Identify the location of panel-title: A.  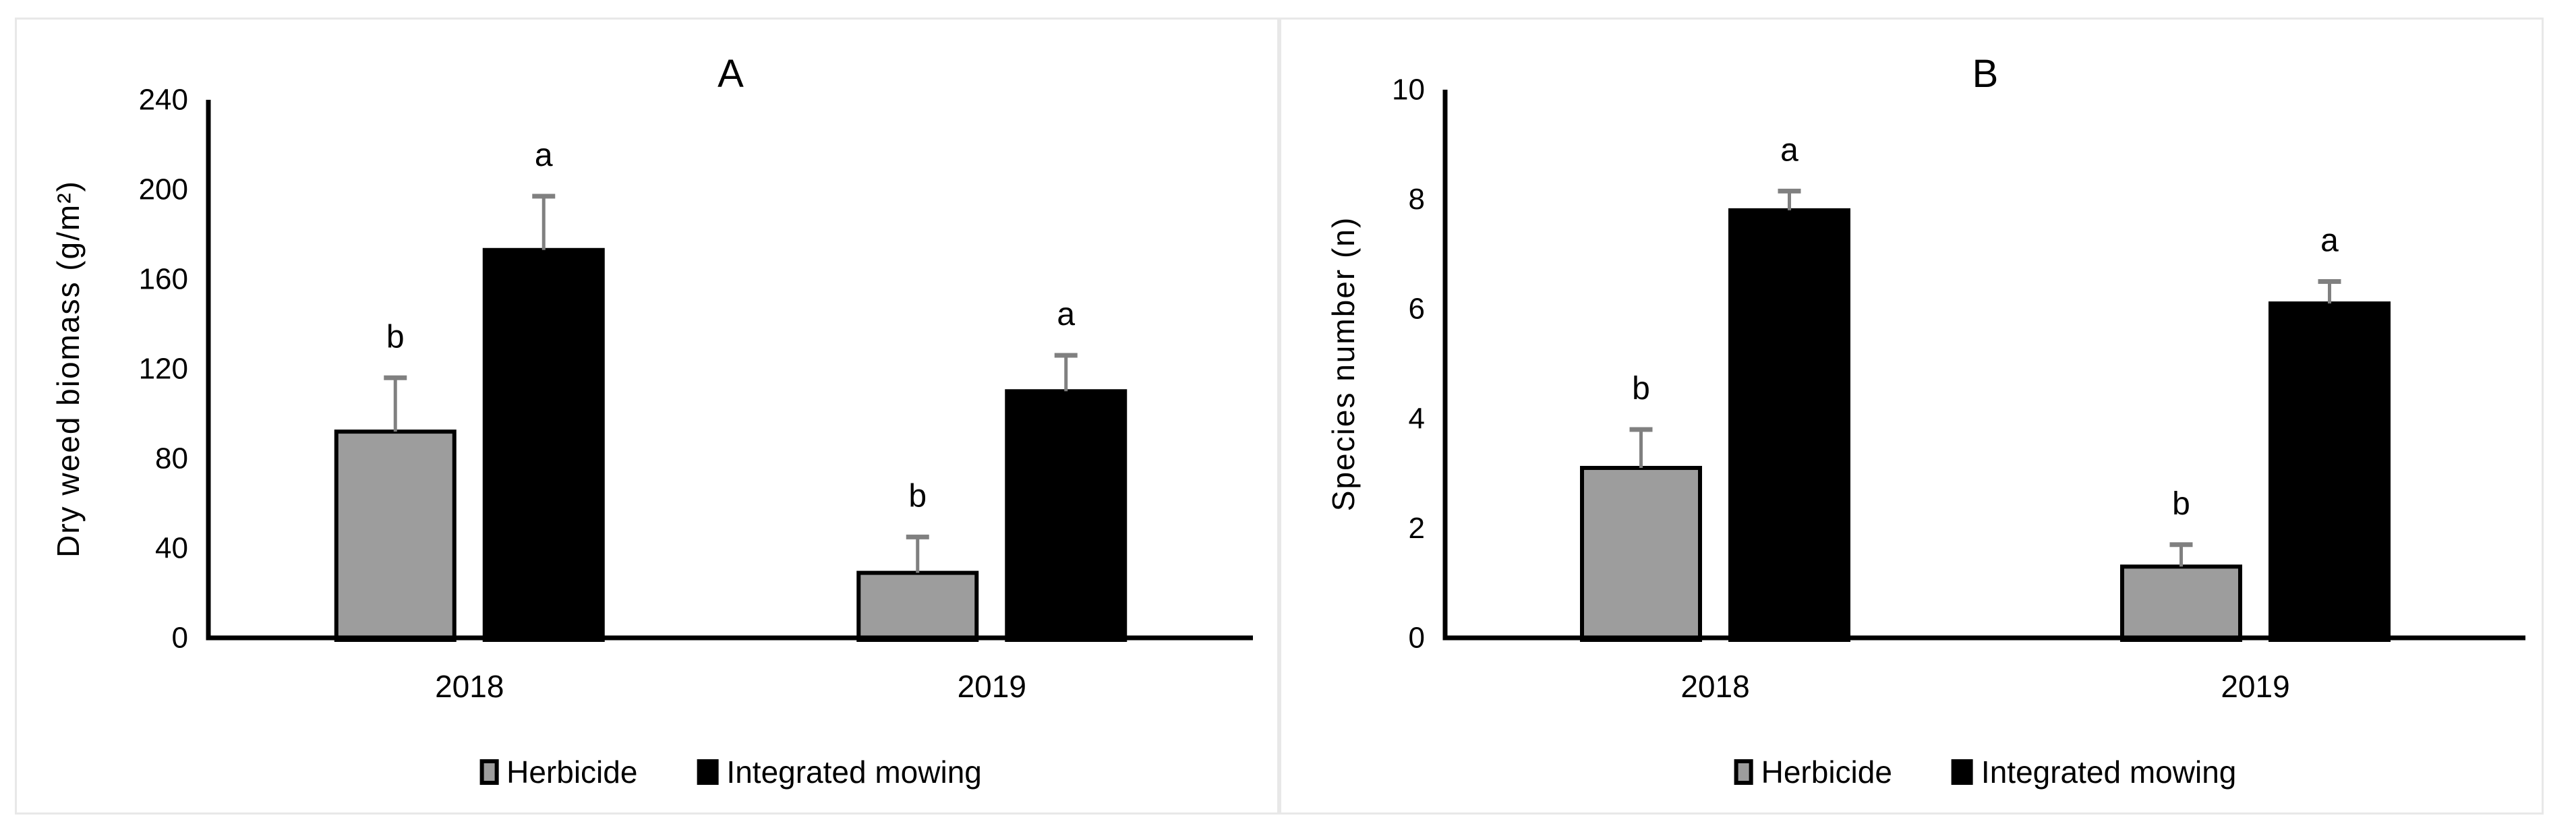
(731, 74).